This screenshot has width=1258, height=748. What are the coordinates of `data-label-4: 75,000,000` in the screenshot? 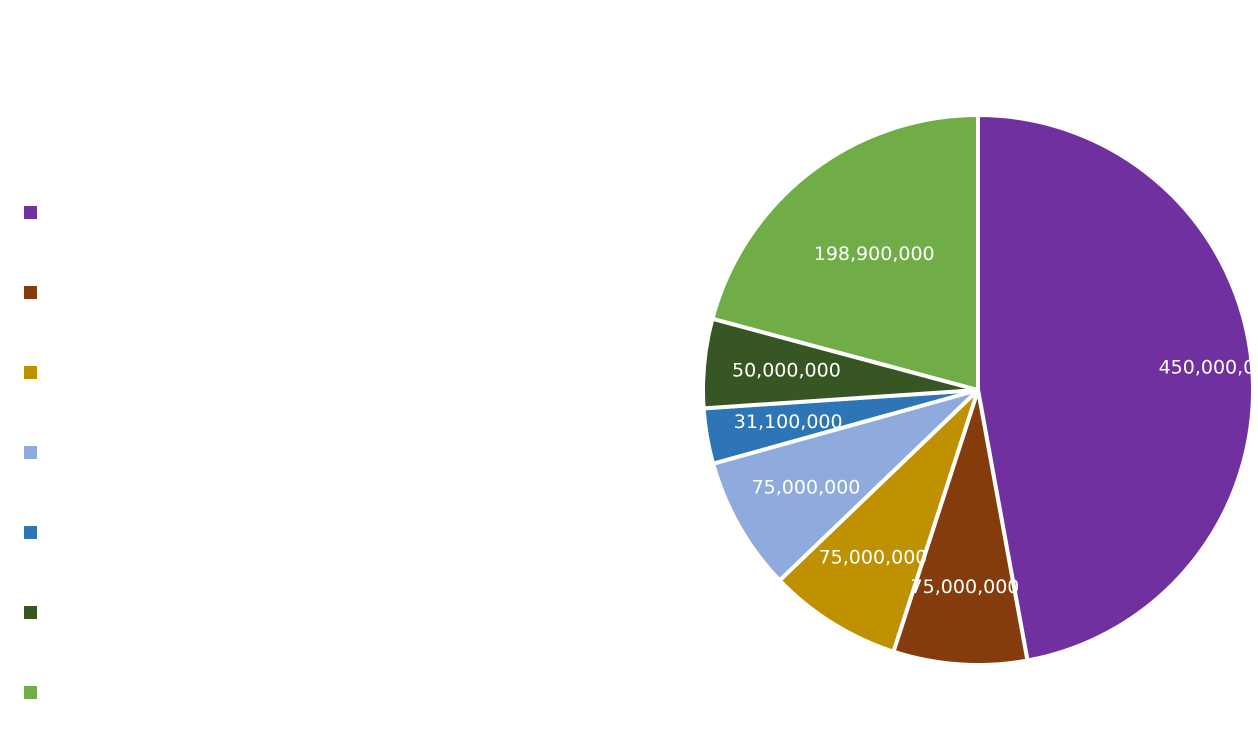 It's located at (806, 488).